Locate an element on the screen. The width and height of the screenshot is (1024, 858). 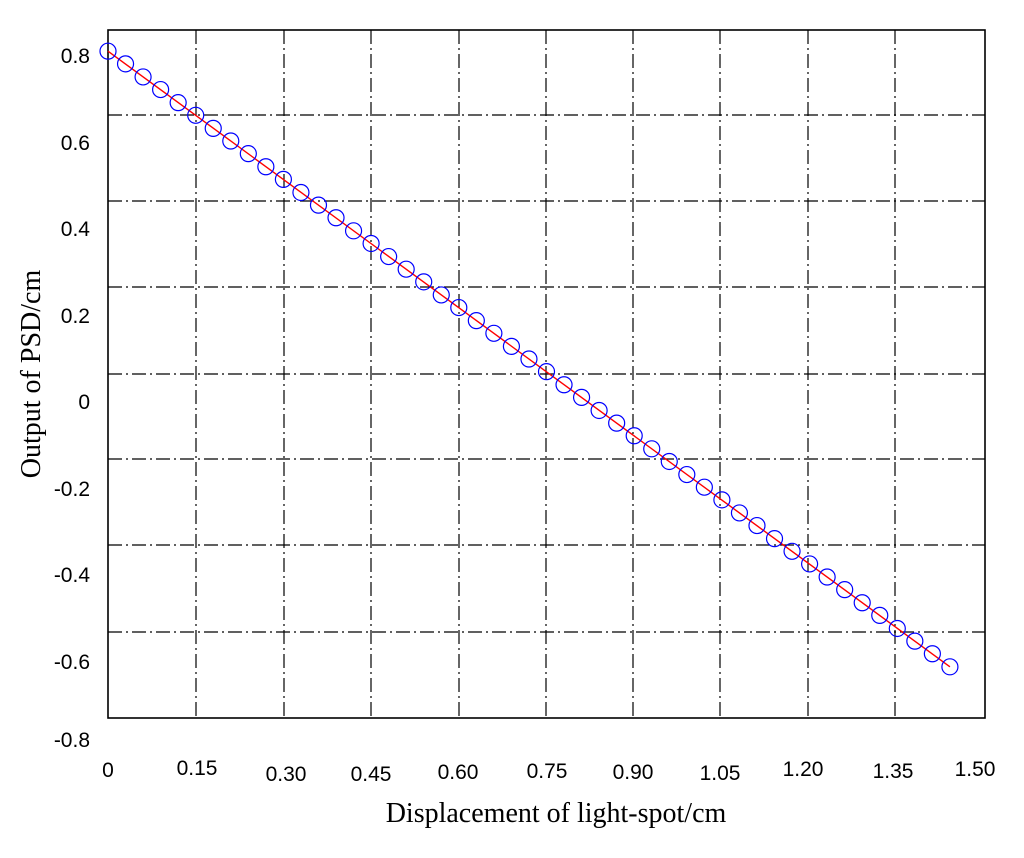
x-tick-label: 0 is located at coordinates (108, 770).